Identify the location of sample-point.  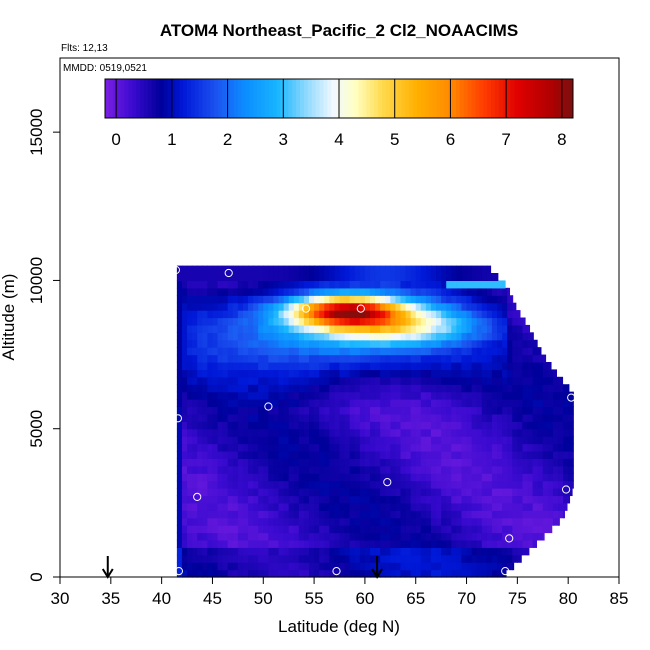
(535, 313).